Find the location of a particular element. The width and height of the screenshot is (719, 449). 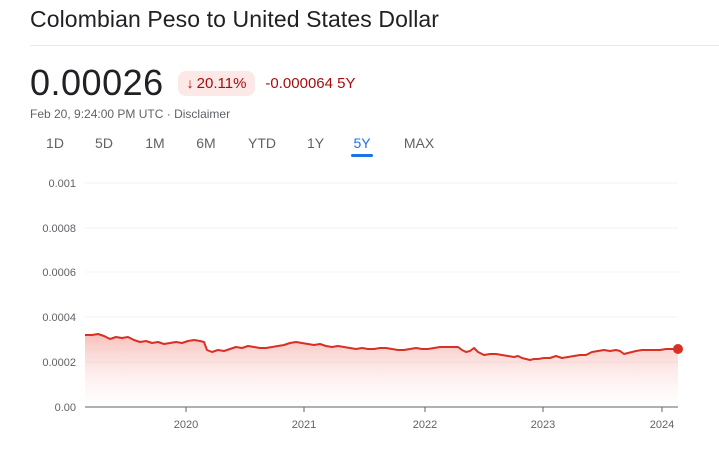

x-tick: 2024 is located at coordinates (662, 425).